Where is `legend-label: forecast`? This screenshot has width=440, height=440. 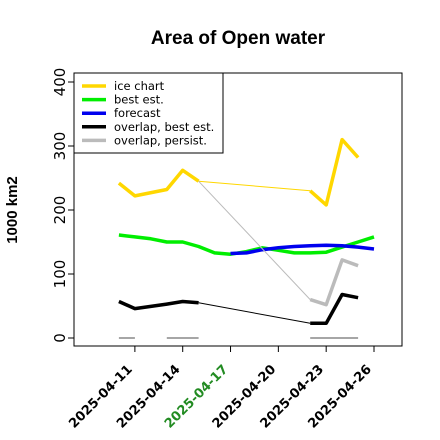 legend-label: forecast is located at coordinates (137, 113).